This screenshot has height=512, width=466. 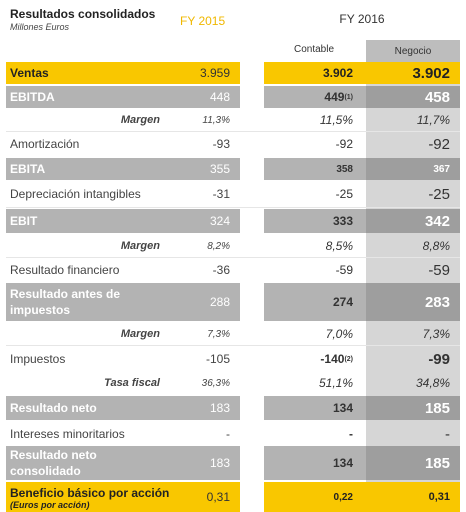 I want to click on row-label: Depreciación intangibles, so click(x=75, y=194).